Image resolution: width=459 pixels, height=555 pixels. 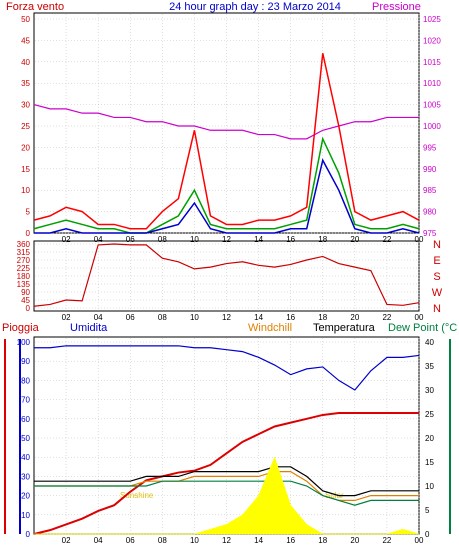 I want to click on y2-tick-label: W, so click(x=437, y=293).